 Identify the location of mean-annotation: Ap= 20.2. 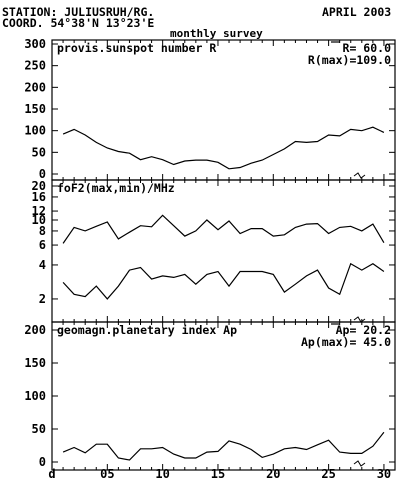
(363, 330).